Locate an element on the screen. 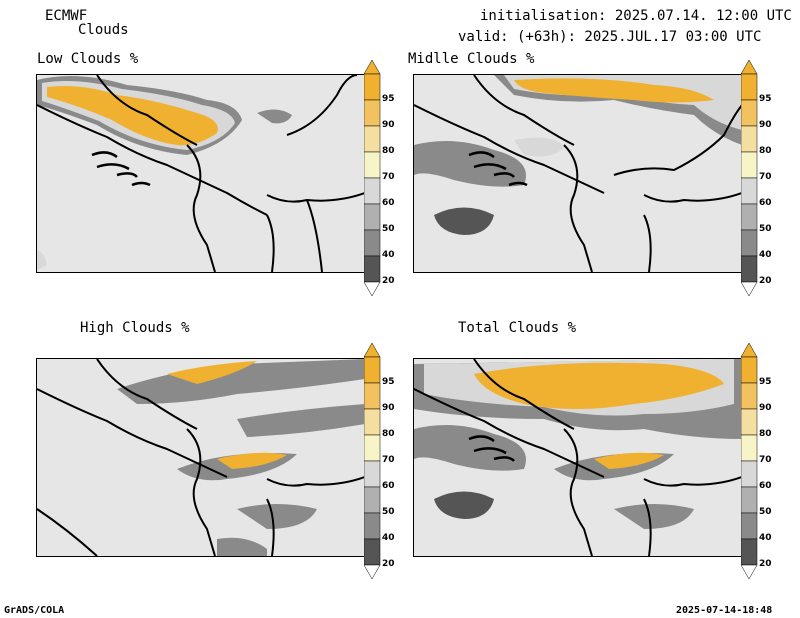 The height and width of the screenshot is (618, 800). panel-title-high: High Clouds % is located at coordinates (135, 328).